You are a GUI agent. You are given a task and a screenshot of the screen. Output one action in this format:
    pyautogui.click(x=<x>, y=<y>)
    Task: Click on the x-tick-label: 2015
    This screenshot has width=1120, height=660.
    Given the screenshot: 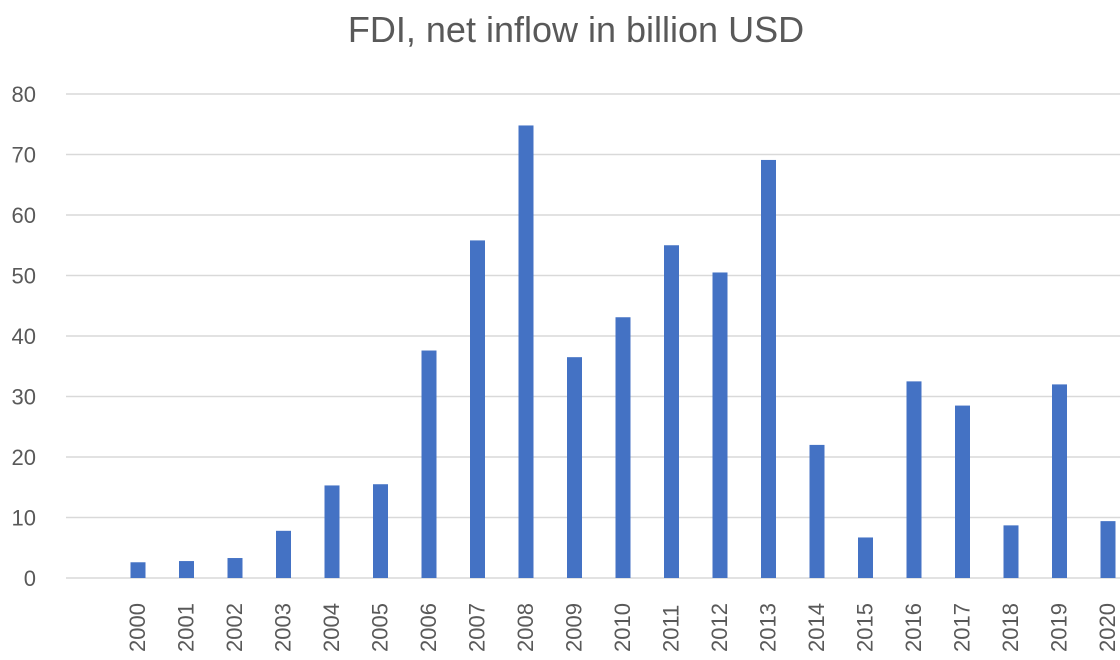 What is the action you would take?
    pyautogui.click(x=865, y=627)
    